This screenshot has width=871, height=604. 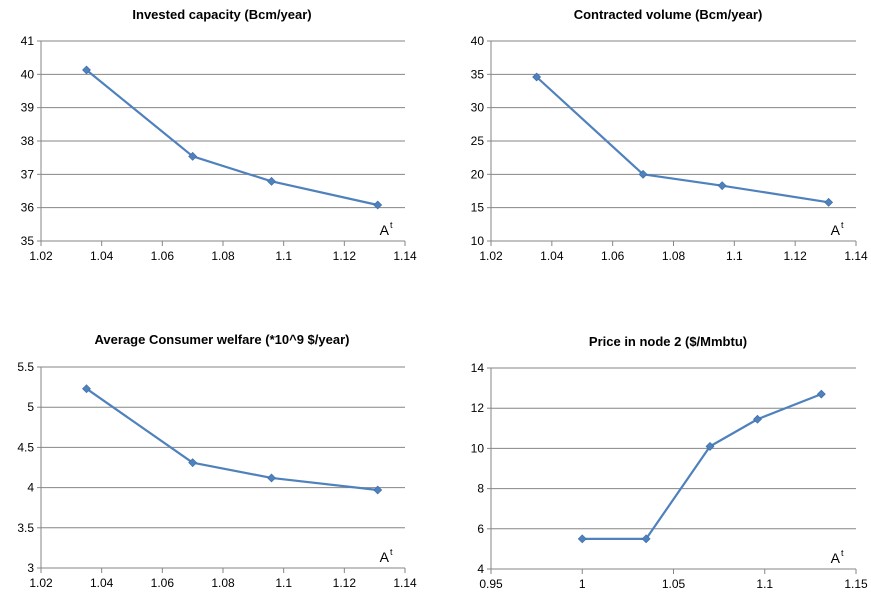 I want to click on chart-title: Invested capacity (Bcm/year), so click(x=221, y=14).